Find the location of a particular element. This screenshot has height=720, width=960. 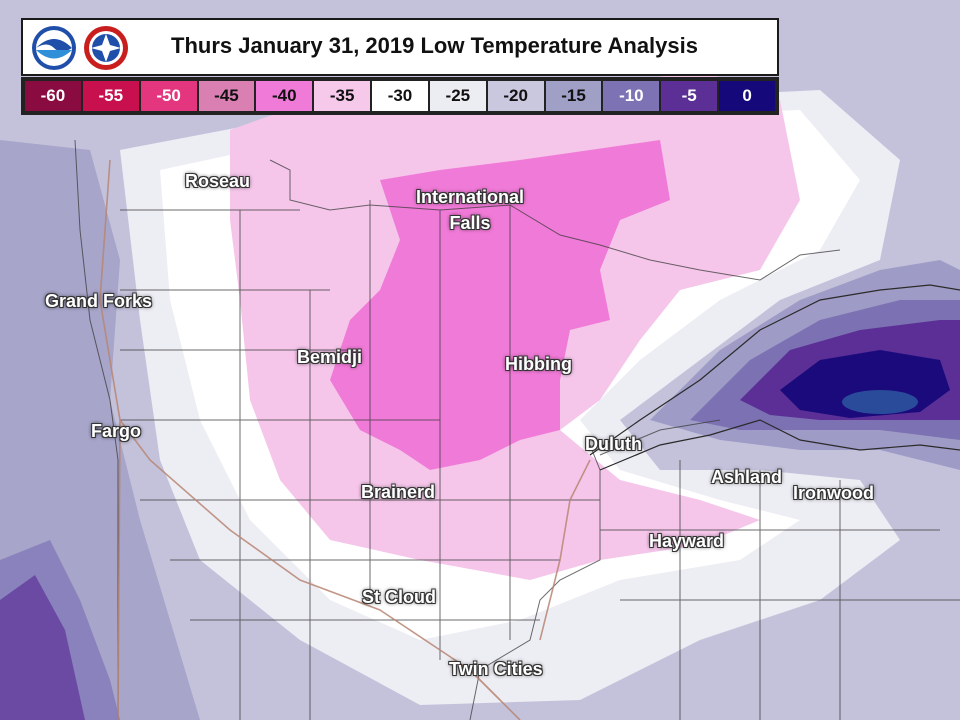

city-label-international-falls-line2: Falls is located at coordinates (470, 223).